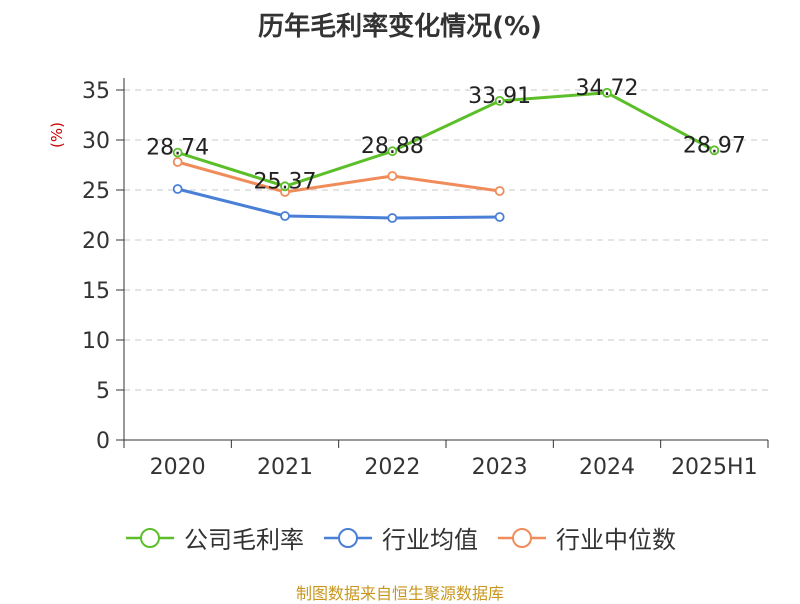  I want to click on legend-item-industry-median: 行业中位数, so click(586, 537).